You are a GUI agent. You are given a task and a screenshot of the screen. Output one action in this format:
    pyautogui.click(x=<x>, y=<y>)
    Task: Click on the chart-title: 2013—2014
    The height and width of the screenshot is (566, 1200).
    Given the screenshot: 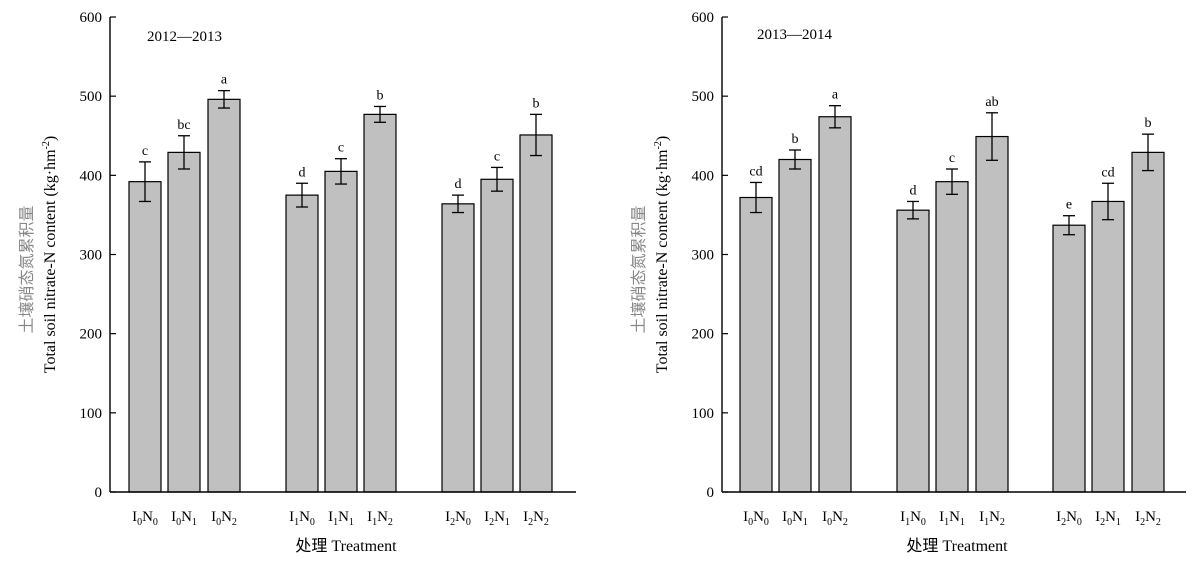 What is the action you would take?
    pyautogui.click(x=795, y=35)
    